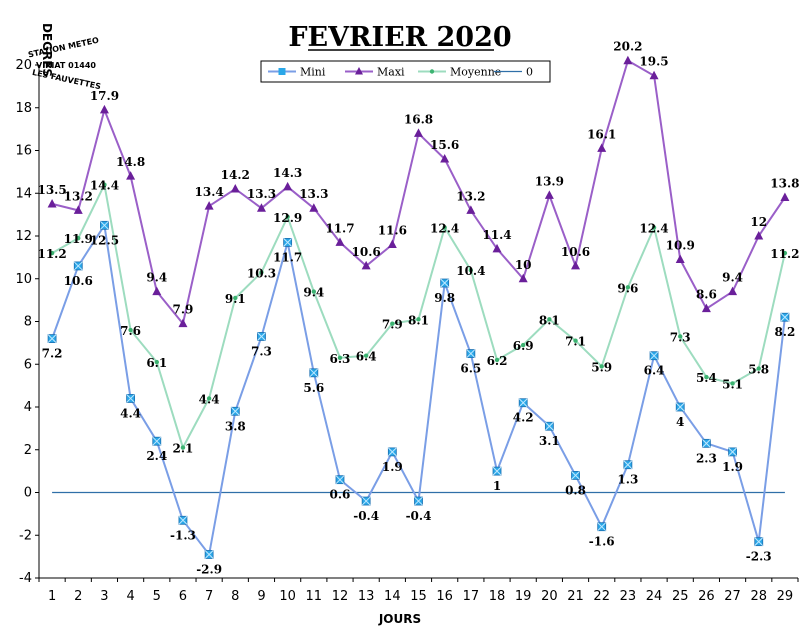 The image size is (800, 638). Describe the element at coordinates (549, 320) in the screenshot. I see `data-label-moyenne: 8.1` at that location.